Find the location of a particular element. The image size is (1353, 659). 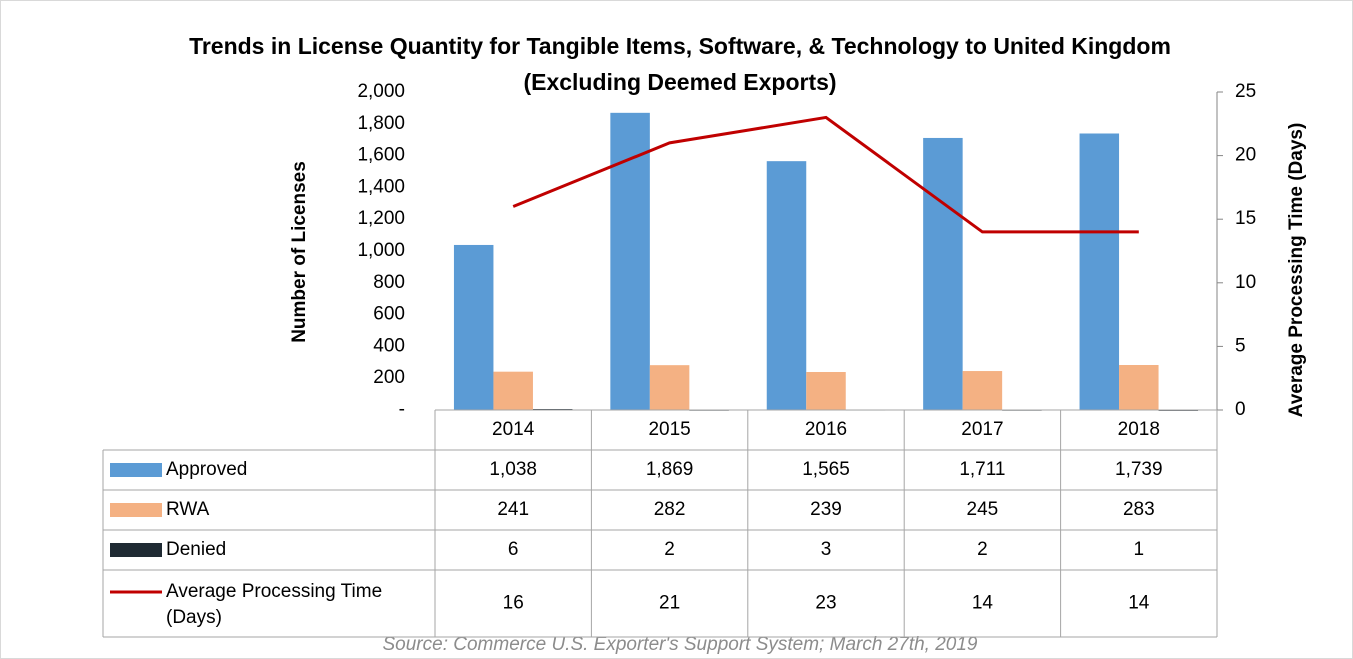

table-cell: 23 is located at coordinates (825, 603).